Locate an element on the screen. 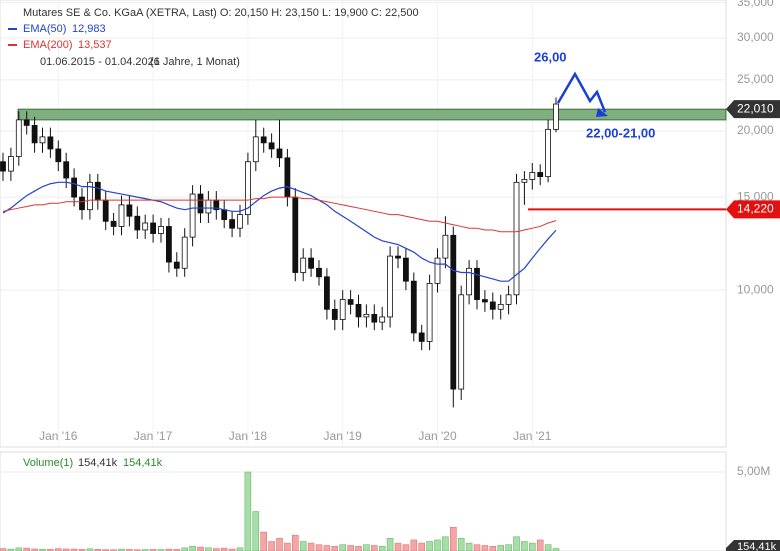  volume-last-label: 154,41k is located at coordinates (757, 546).